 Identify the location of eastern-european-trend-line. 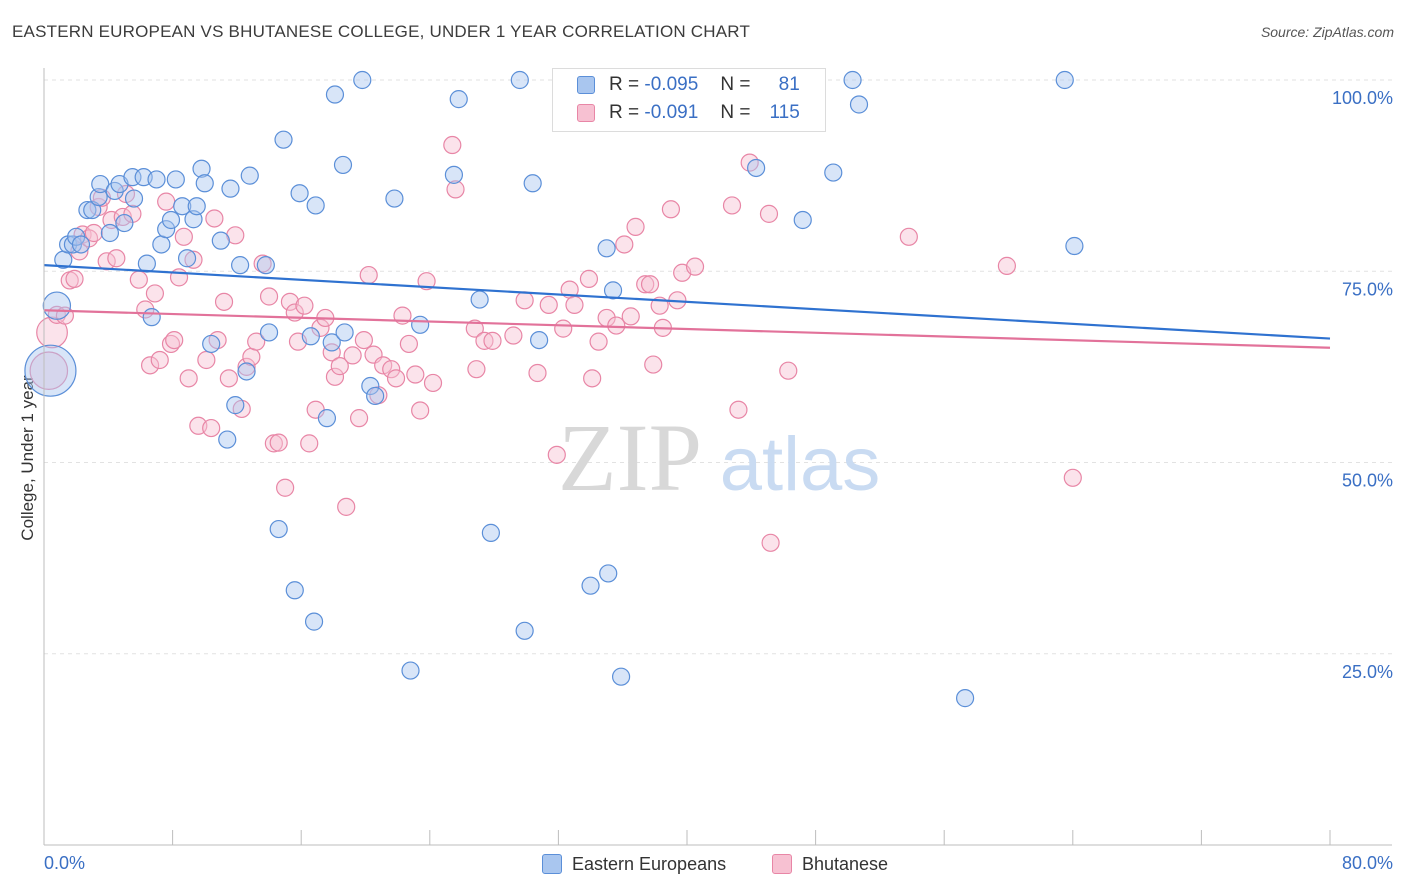
(687, 302).